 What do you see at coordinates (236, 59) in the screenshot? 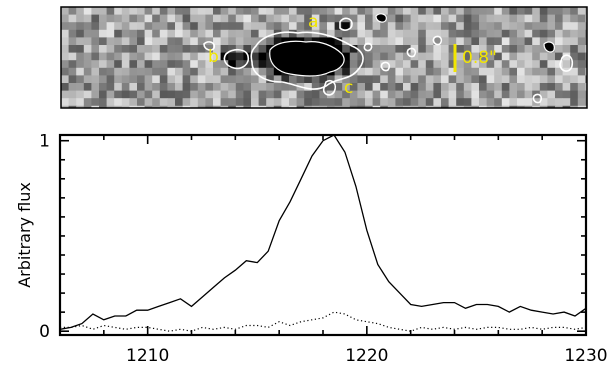
I see `component-b-contour` at bounding box center [236, 59].